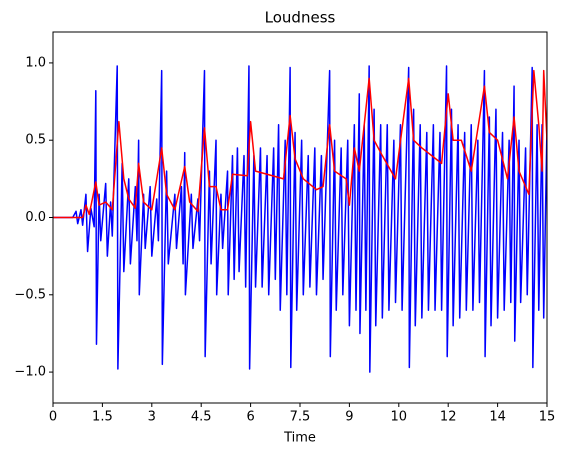 Image resolution: width=568 pixels, height=455 pixels. What do you see at coordinates (53, 417) in the screenshot?
I see `x-tick-label: 0` at bounding box center [53, 417].